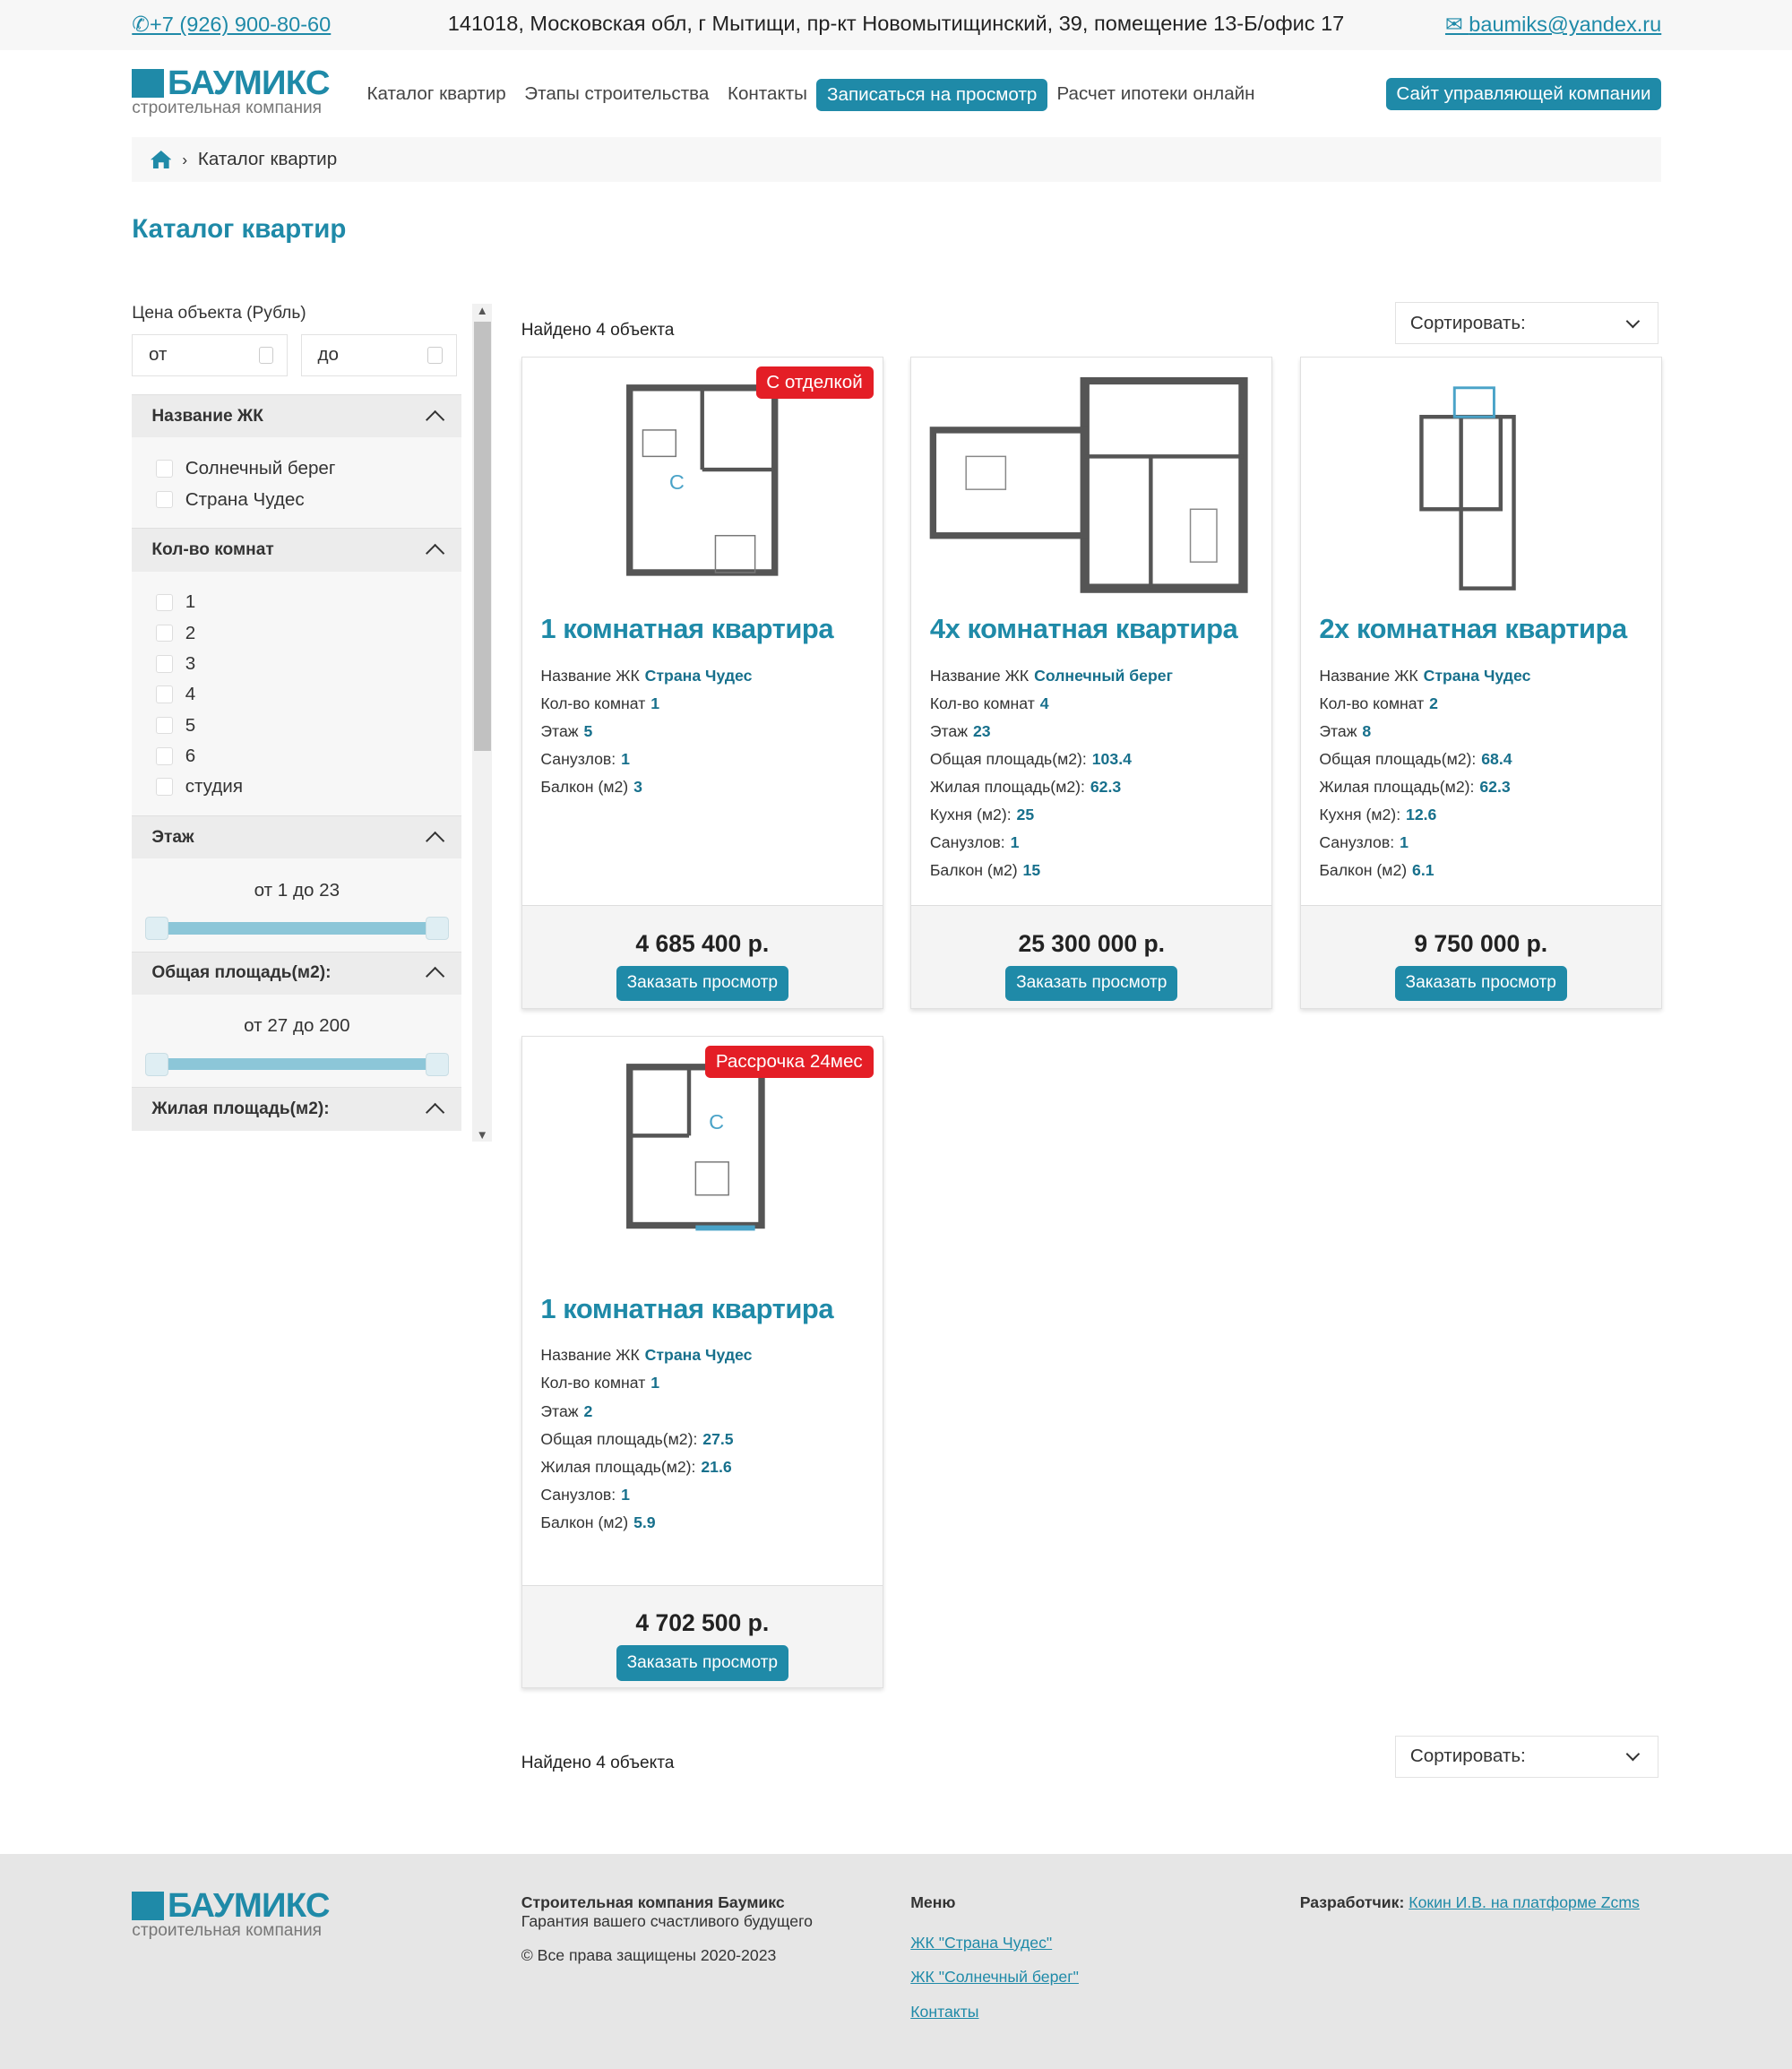 The height and width of the screenshot is (2069, 1792). I want to click on spec-row: Название ЖК Страна Чудес, so click(1489, 680).